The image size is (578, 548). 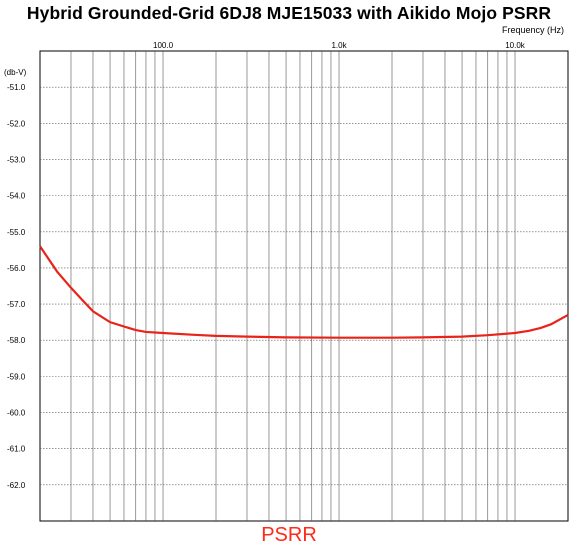 I want to click on y-tick-label: -52.0, so click(x=16, y=123).